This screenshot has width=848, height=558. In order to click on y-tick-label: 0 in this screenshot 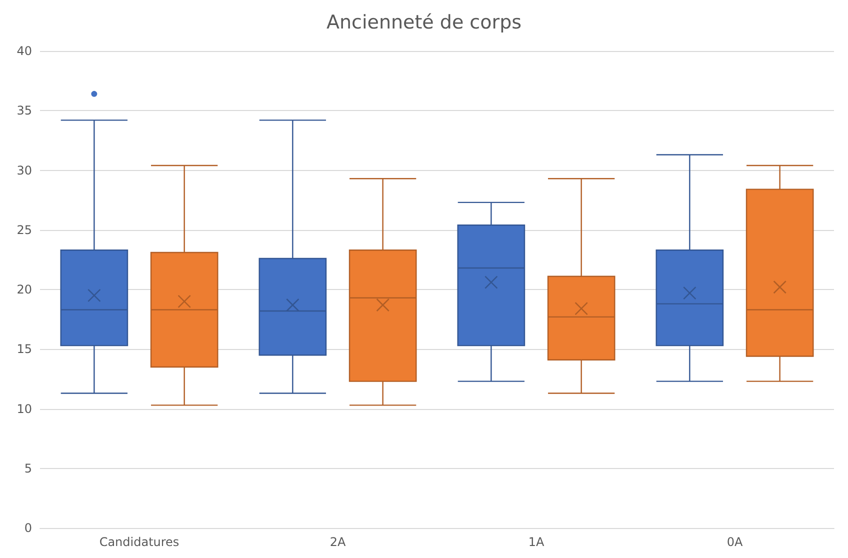, I will do `click(28, 528)`.